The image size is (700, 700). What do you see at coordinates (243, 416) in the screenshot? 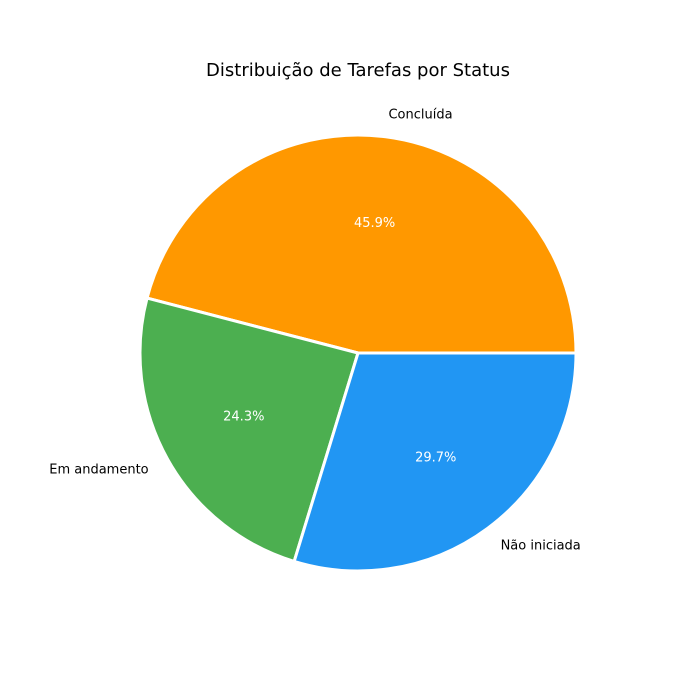
I see `slice-percent-1: 24.3%` at bounding box center [243, 416].